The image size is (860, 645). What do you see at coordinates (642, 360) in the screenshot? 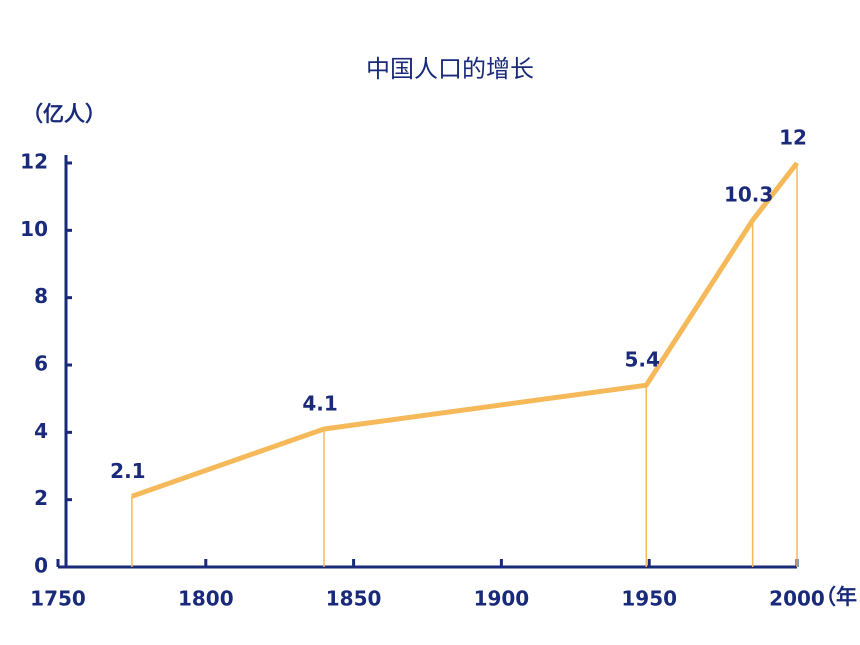
I see `data-label: 5.4` at bounding box center [642, 360].